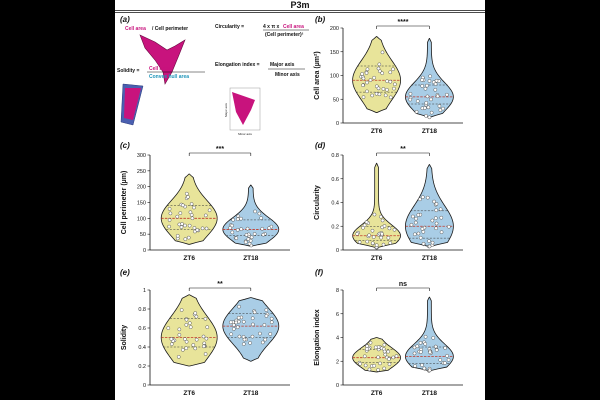 This screenshot has width=600, height=400. What do you see at coordinates (162, 59) in the screenshot?
I see `cell-shape-illustration` at bounding box center [162, 59].